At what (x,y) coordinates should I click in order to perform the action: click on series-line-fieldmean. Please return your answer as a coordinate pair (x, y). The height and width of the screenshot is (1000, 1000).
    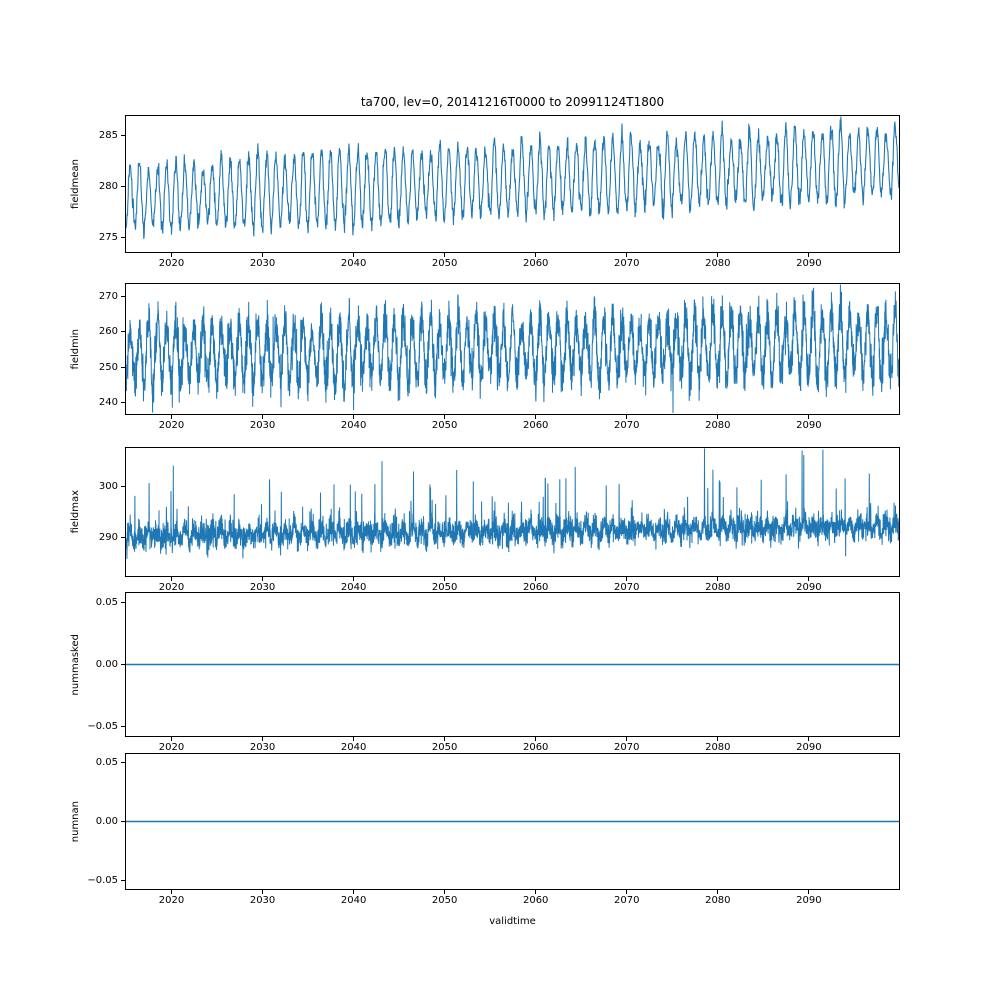
    Looking at the image, I should click on (512, 177).